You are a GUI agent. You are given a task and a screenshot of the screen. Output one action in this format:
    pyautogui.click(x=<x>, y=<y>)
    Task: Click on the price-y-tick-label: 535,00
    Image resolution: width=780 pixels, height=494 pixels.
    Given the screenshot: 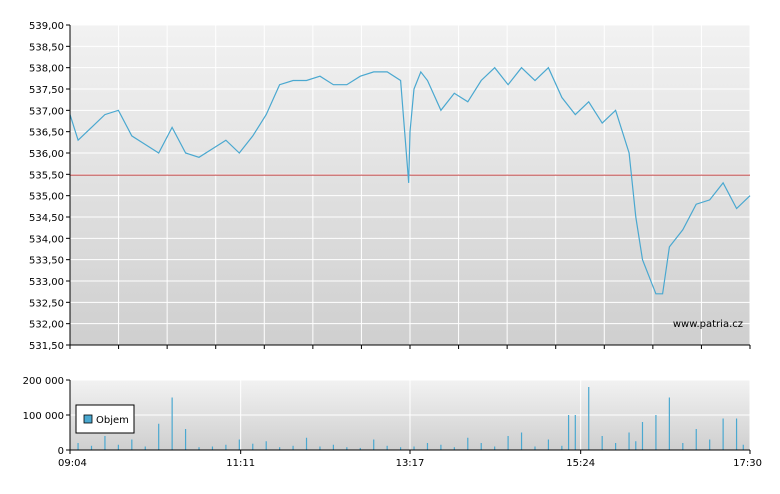 What is the action you would take?
    pyautogui.click(x=46, y=197)
    